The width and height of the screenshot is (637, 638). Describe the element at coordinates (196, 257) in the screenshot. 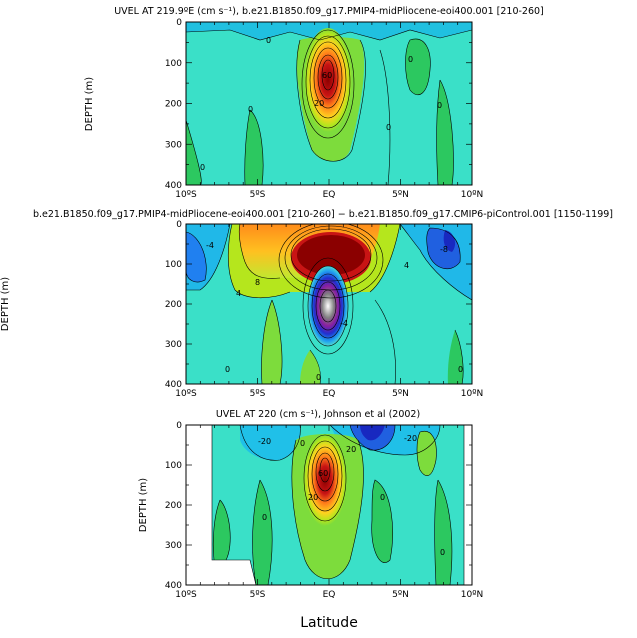

I see `panel-2-southwest-core` at that location.